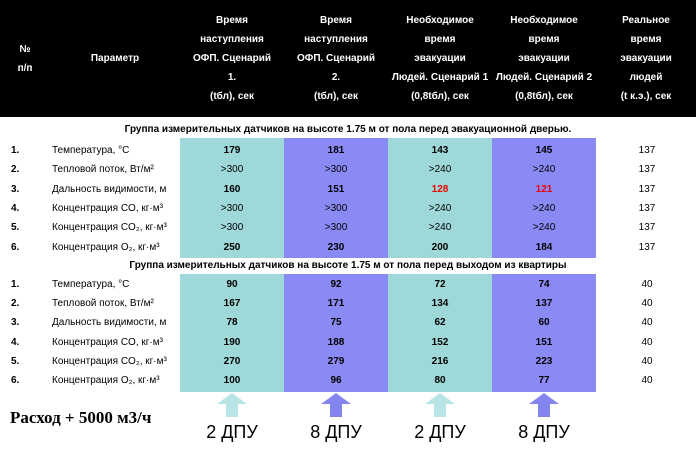 Image resolution: width=696 pixels, height=458 pixels. What do you see at coordinates (440, 380) in the screenshot?
I see `table-cell: 80` at bounding box center [440, 380].